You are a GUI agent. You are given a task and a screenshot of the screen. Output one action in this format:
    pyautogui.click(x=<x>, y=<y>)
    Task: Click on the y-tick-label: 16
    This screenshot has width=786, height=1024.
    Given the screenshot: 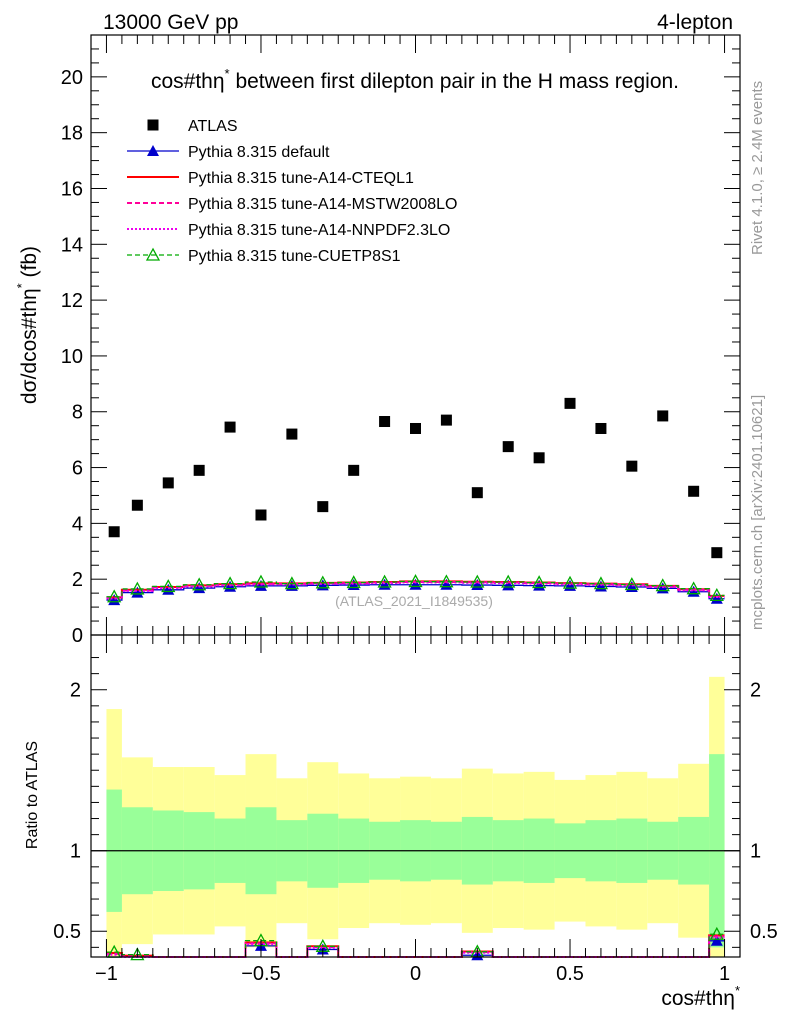 What is the action you would take?
    pyautogui.click(x=72, y=189)
    